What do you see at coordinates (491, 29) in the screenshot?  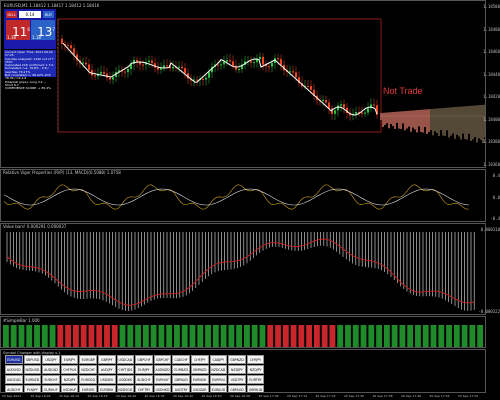 I see `axis-label: 1.18480` at bounding box center [491, 29].